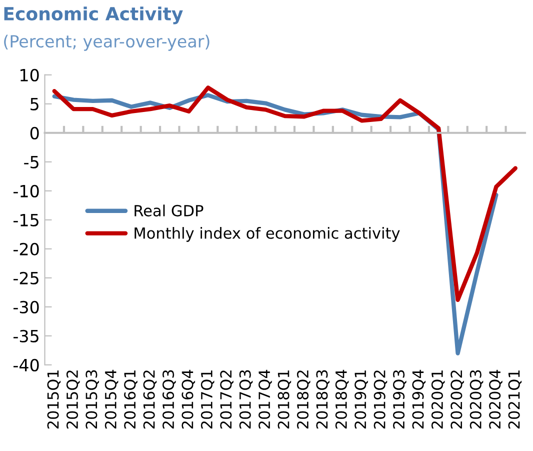 The image size is (533, 451). I want to click on x-tick-label: 2016Q2, so click(150, 399).